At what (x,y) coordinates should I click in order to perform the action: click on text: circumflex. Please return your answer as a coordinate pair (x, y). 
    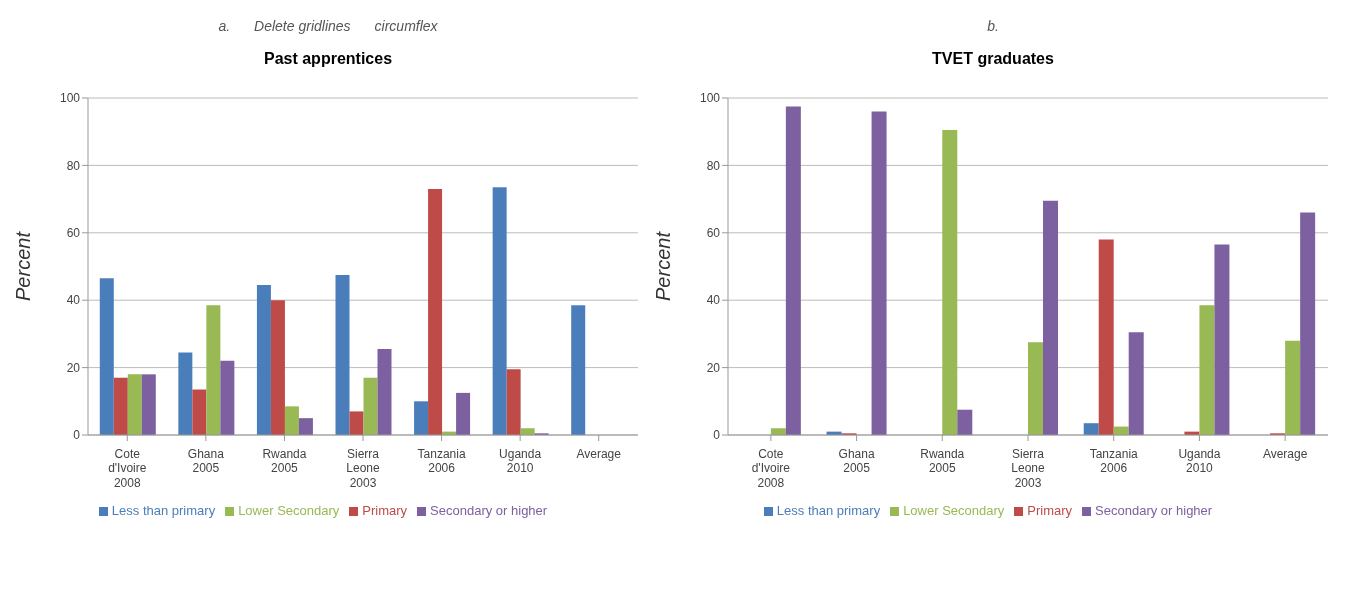
    Looking at the image, I should click on (406, 27).